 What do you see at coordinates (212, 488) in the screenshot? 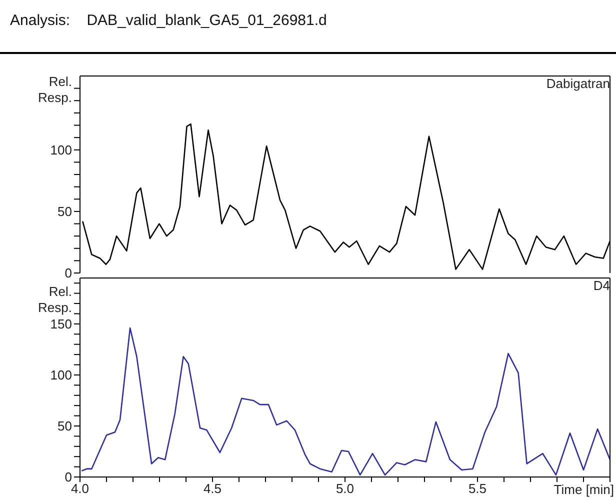
I see `x-tick-label: 4.5` at bounding box center [212, 488].